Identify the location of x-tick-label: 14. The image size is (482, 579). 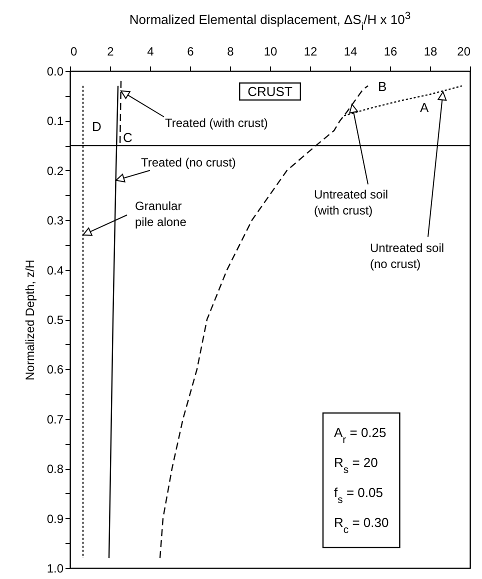
(351, 51).